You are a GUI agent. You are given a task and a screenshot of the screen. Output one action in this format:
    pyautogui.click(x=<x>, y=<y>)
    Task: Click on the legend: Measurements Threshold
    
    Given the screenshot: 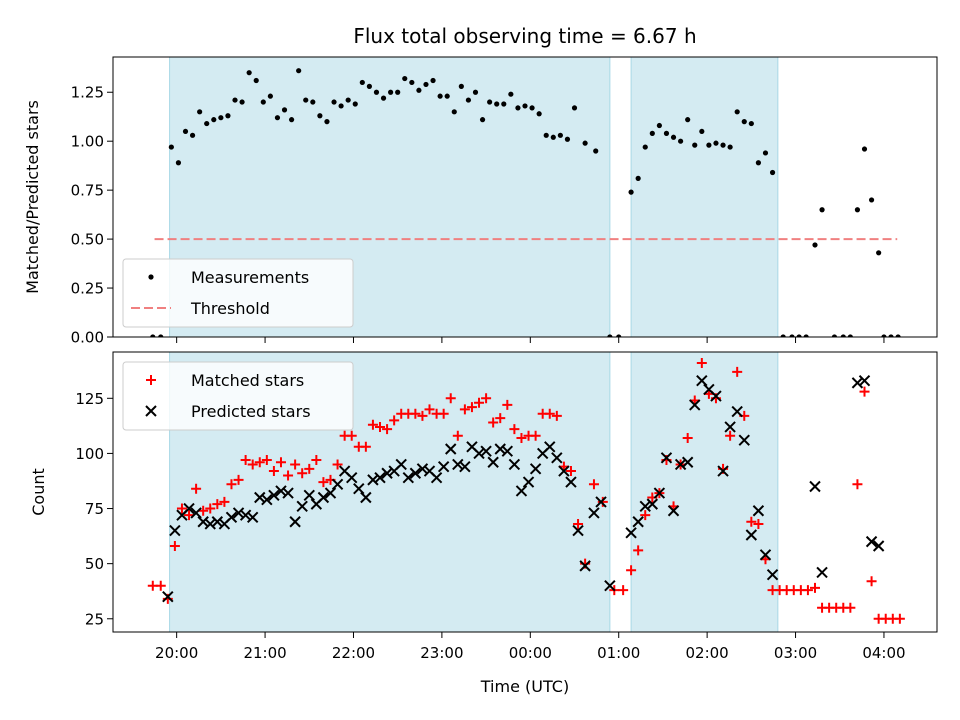 What is the action you would take?
    pyautogui.click(x=238, y=293)
    